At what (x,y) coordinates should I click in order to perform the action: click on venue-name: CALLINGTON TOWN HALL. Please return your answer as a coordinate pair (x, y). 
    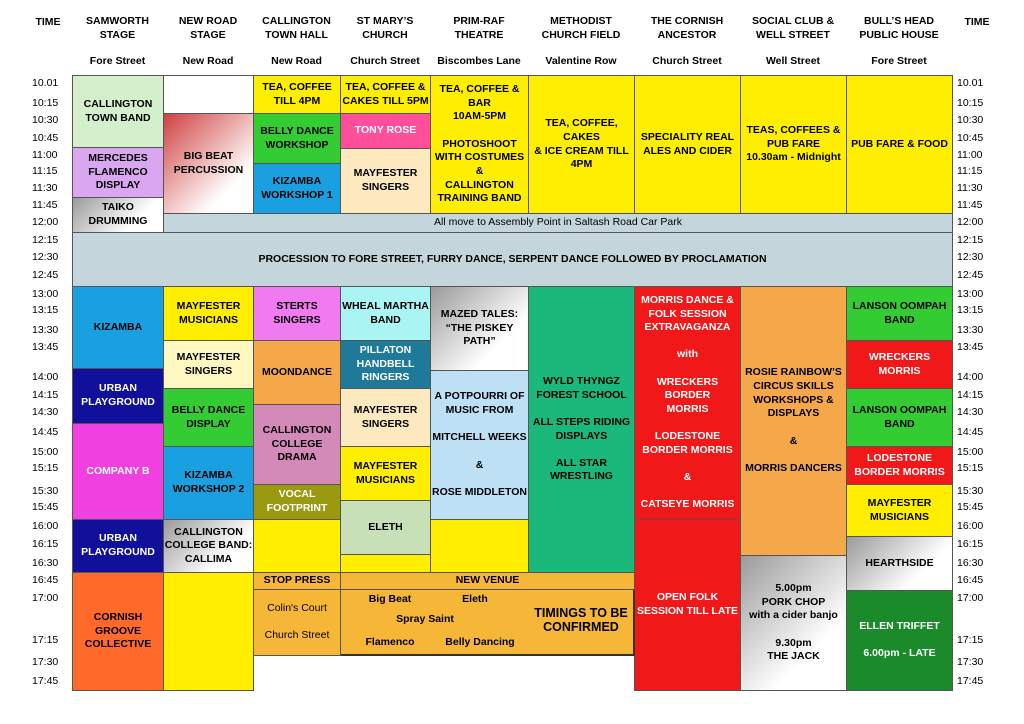
    Looking at the image, I should click on (296, 28).